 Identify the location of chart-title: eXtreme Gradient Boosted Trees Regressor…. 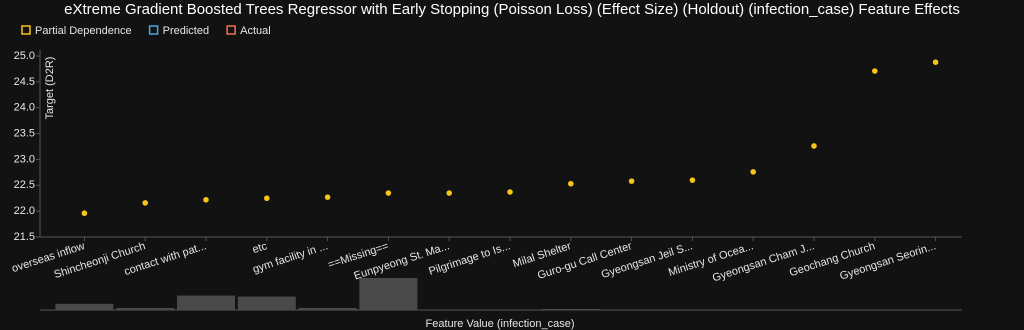
(512, 9).